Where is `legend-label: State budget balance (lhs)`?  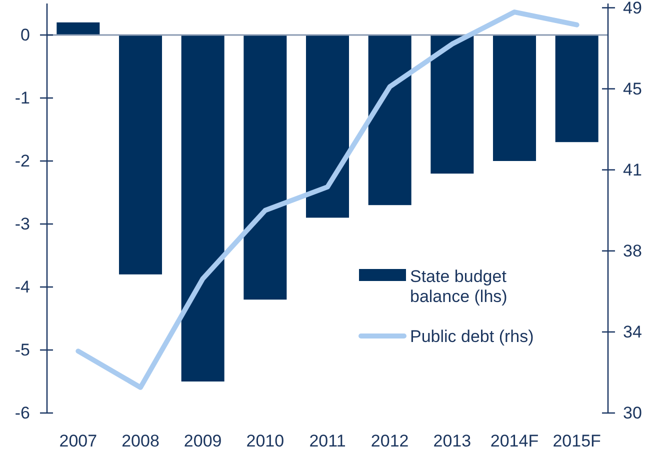 legend-label: State budget balance (lhs) is located at coordinates (459, 286).